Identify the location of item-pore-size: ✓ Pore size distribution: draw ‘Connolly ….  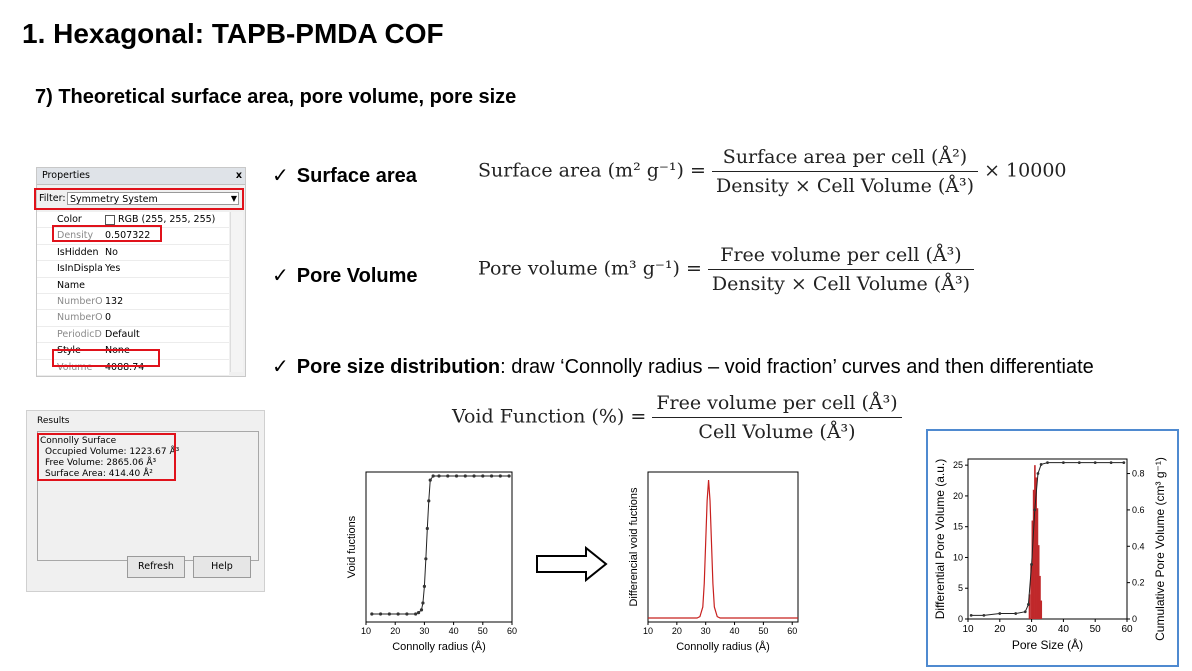
(683, 367).